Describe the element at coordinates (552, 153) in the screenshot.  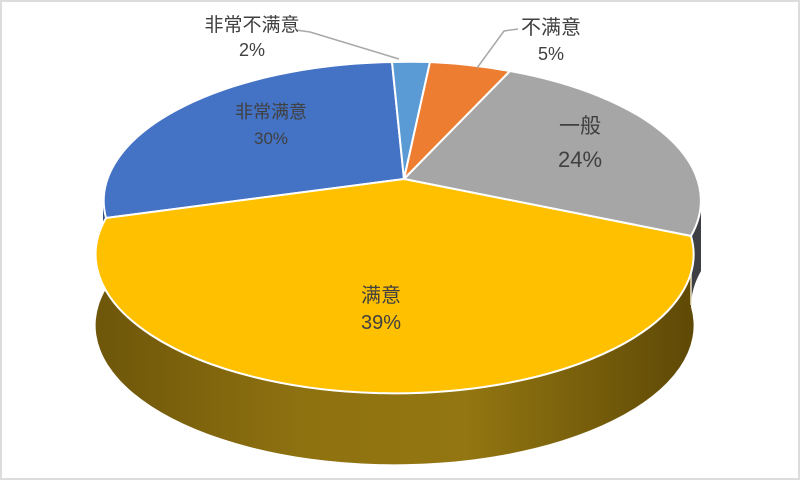
I see `pie-slice-neutral` at that location.